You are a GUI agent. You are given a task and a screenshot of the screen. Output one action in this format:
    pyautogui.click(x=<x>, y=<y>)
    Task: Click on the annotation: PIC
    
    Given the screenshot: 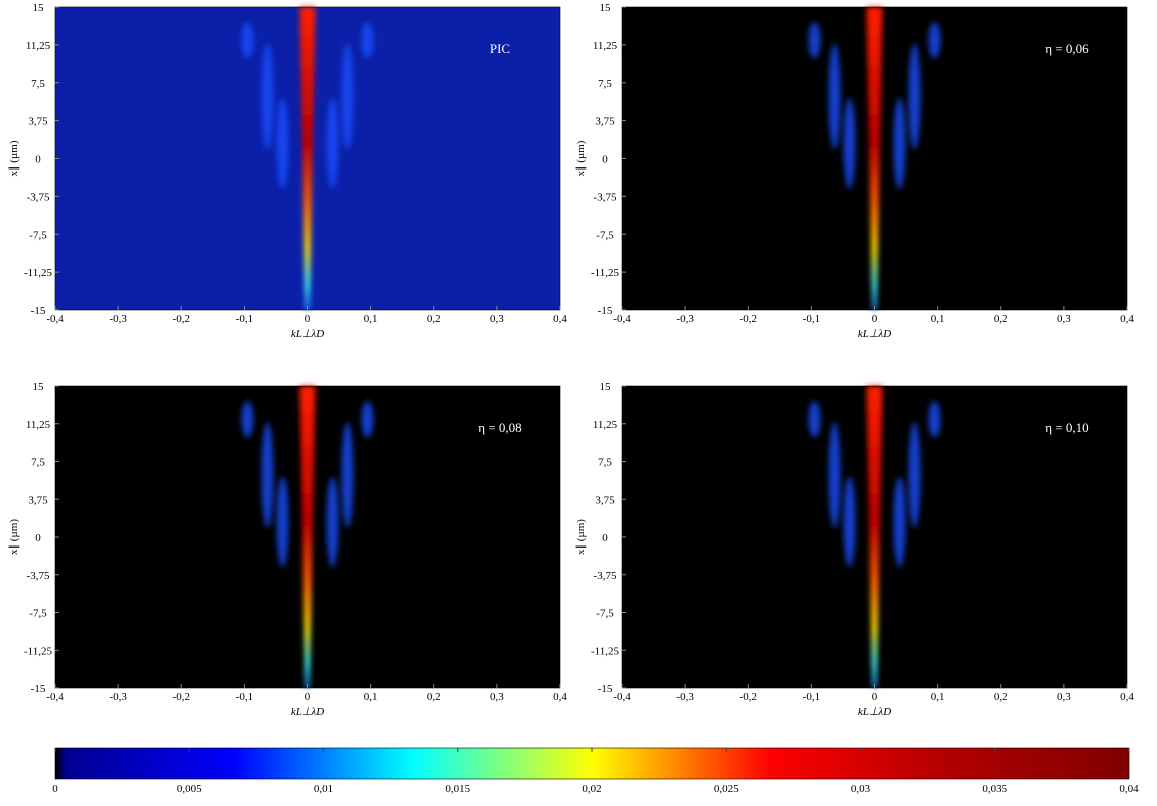 What is the action you would take?
    pyautogui.click(x=500, y=48)
    